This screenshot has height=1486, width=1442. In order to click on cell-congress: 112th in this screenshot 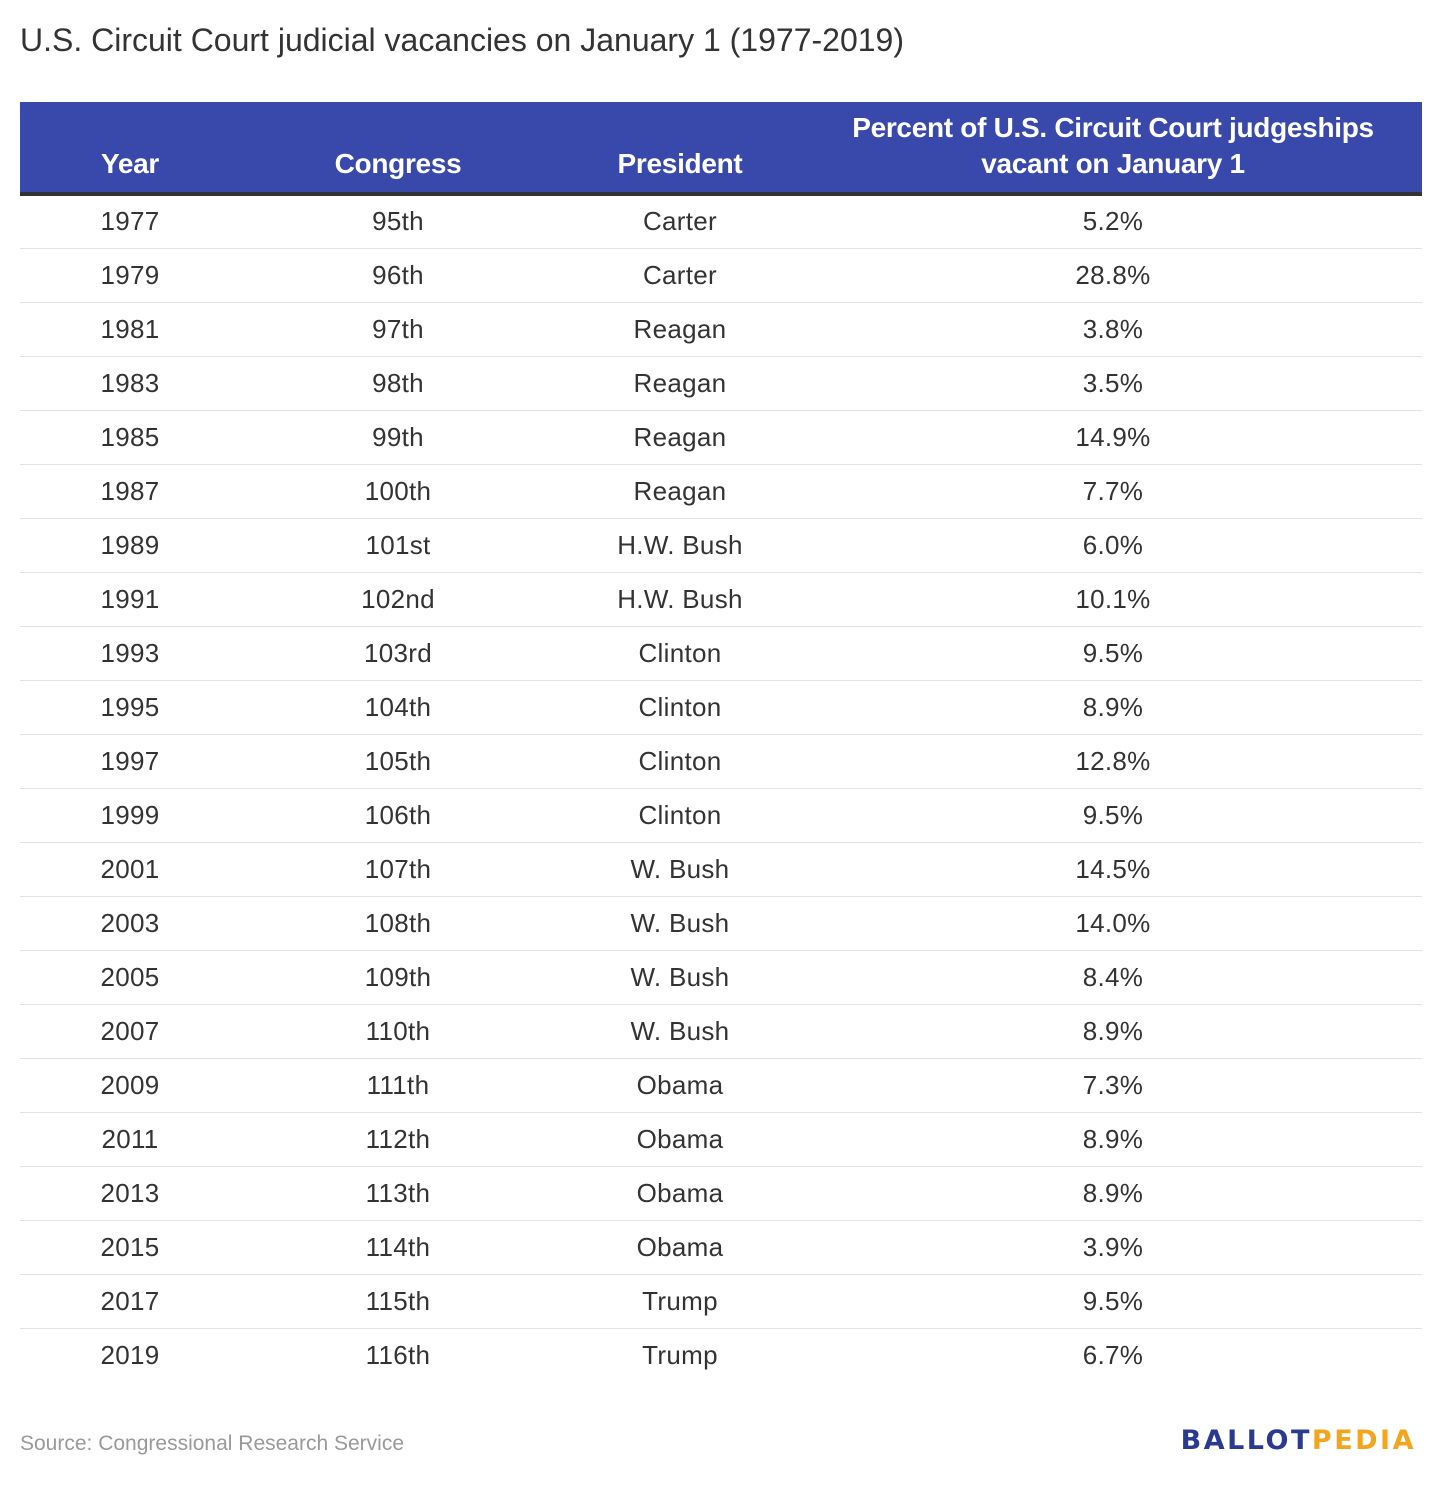, I will do `click(398, 1139)`.